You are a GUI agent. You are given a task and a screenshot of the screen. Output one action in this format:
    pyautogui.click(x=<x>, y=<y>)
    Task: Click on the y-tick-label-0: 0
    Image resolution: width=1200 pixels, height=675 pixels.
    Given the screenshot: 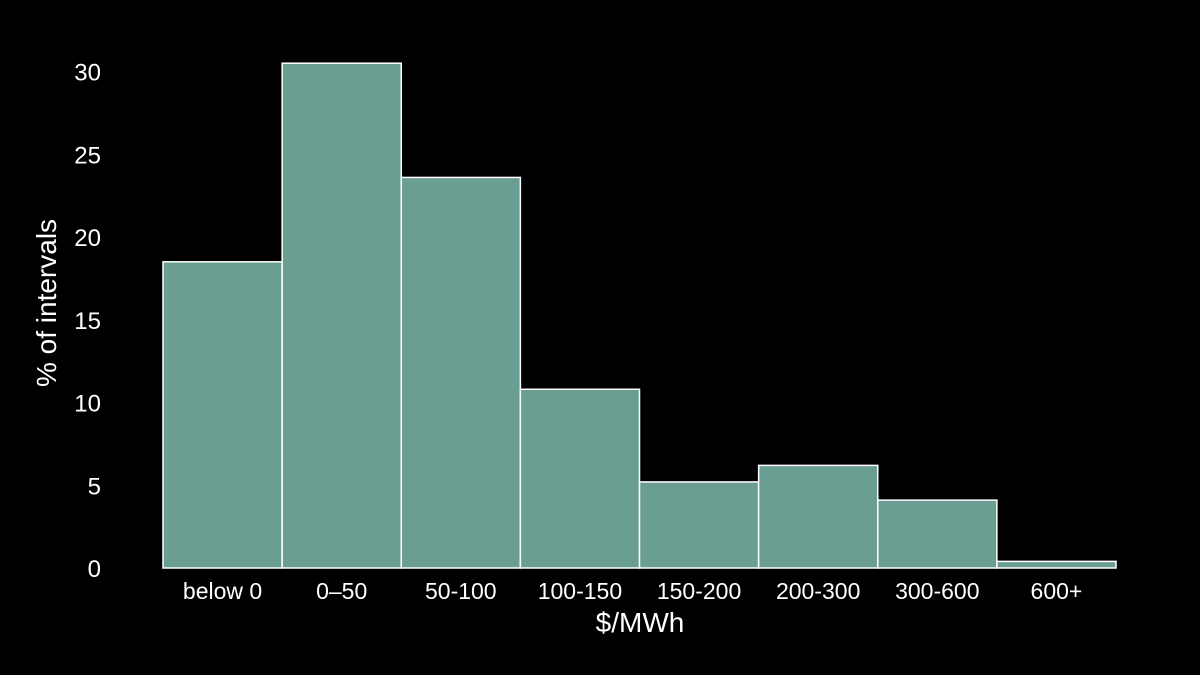 What is the action you would take?
    pyautogui.click(x=94, y=569)
    